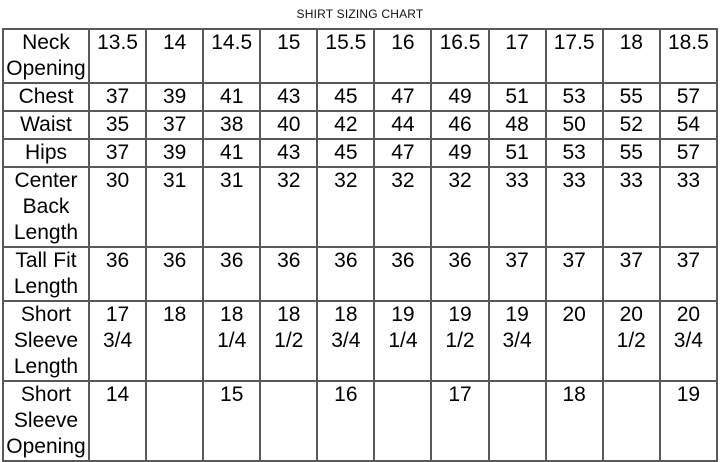 This screenshot has height=462, width=720. I want to click on value-cell: 18 1/2, so click(289, 341).